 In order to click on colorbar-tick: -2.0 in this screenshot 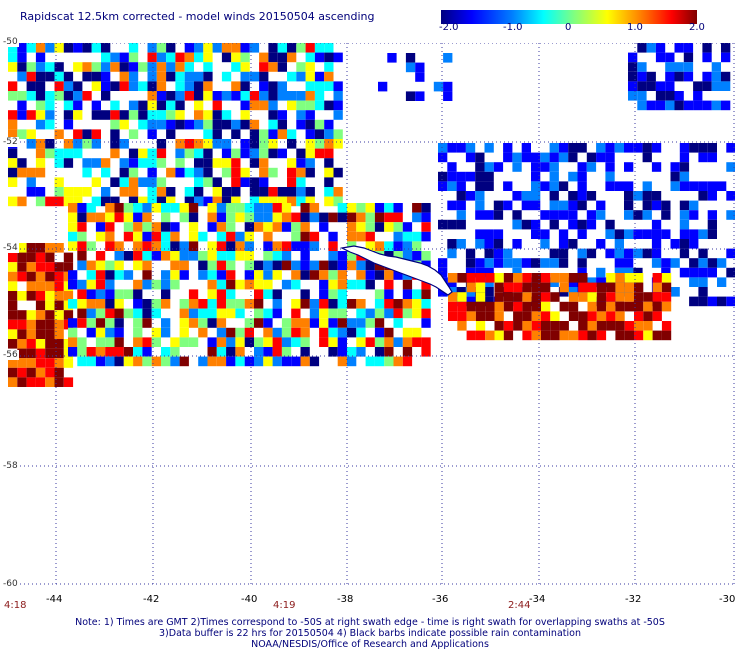, I will do `click(449, 27)`.